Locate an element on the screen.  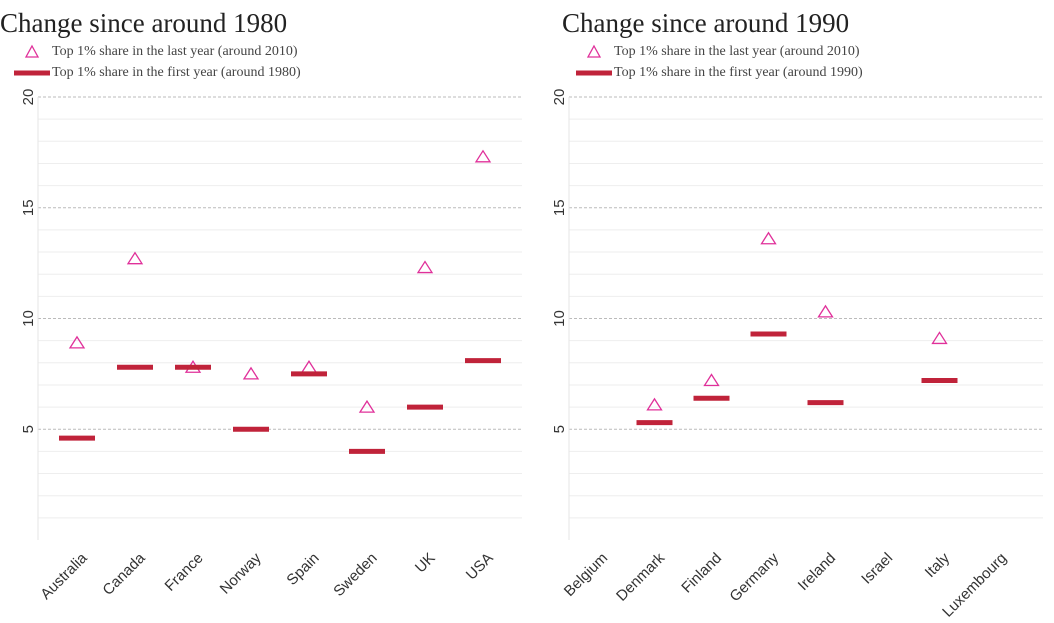
x-tick-label: Finland is located at coordinates (701, 573).